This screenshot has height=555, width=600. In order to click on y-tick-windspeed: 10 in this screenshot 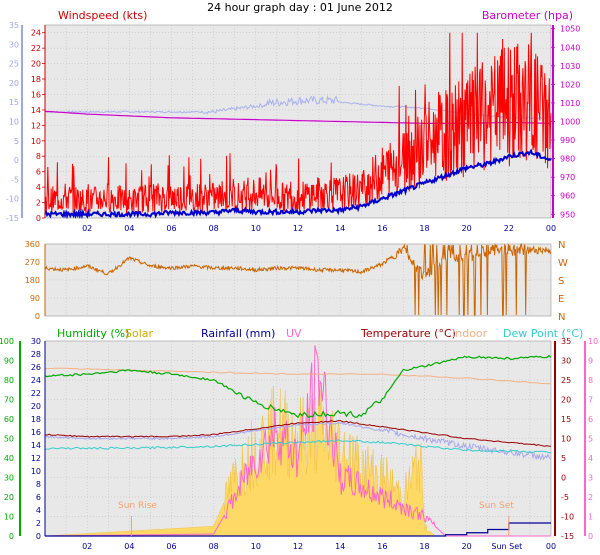, I will do `click(36, 141)`.